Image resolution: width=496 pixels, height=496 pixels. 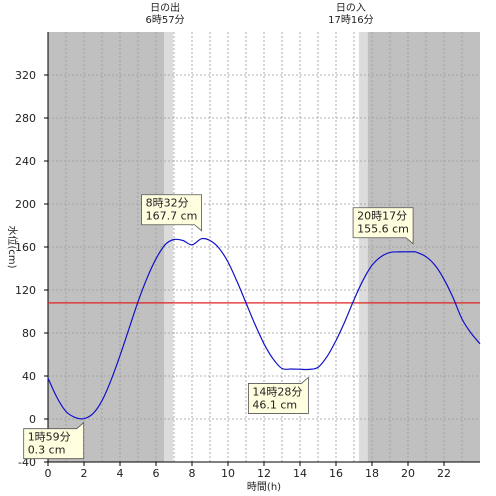 What do you see at coordinates (167, 203) in the screenshot?
I see `annotation-time: 8時32分` at bounding box center [167, 203].